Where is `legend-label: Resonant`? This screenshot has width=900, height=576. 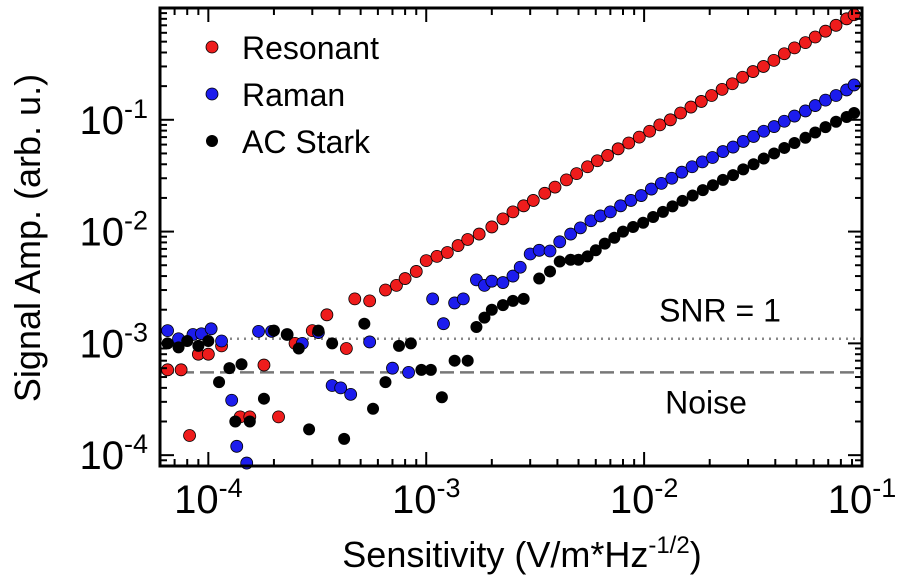 legend-label: Resonant is located at coordinates (310, 48).